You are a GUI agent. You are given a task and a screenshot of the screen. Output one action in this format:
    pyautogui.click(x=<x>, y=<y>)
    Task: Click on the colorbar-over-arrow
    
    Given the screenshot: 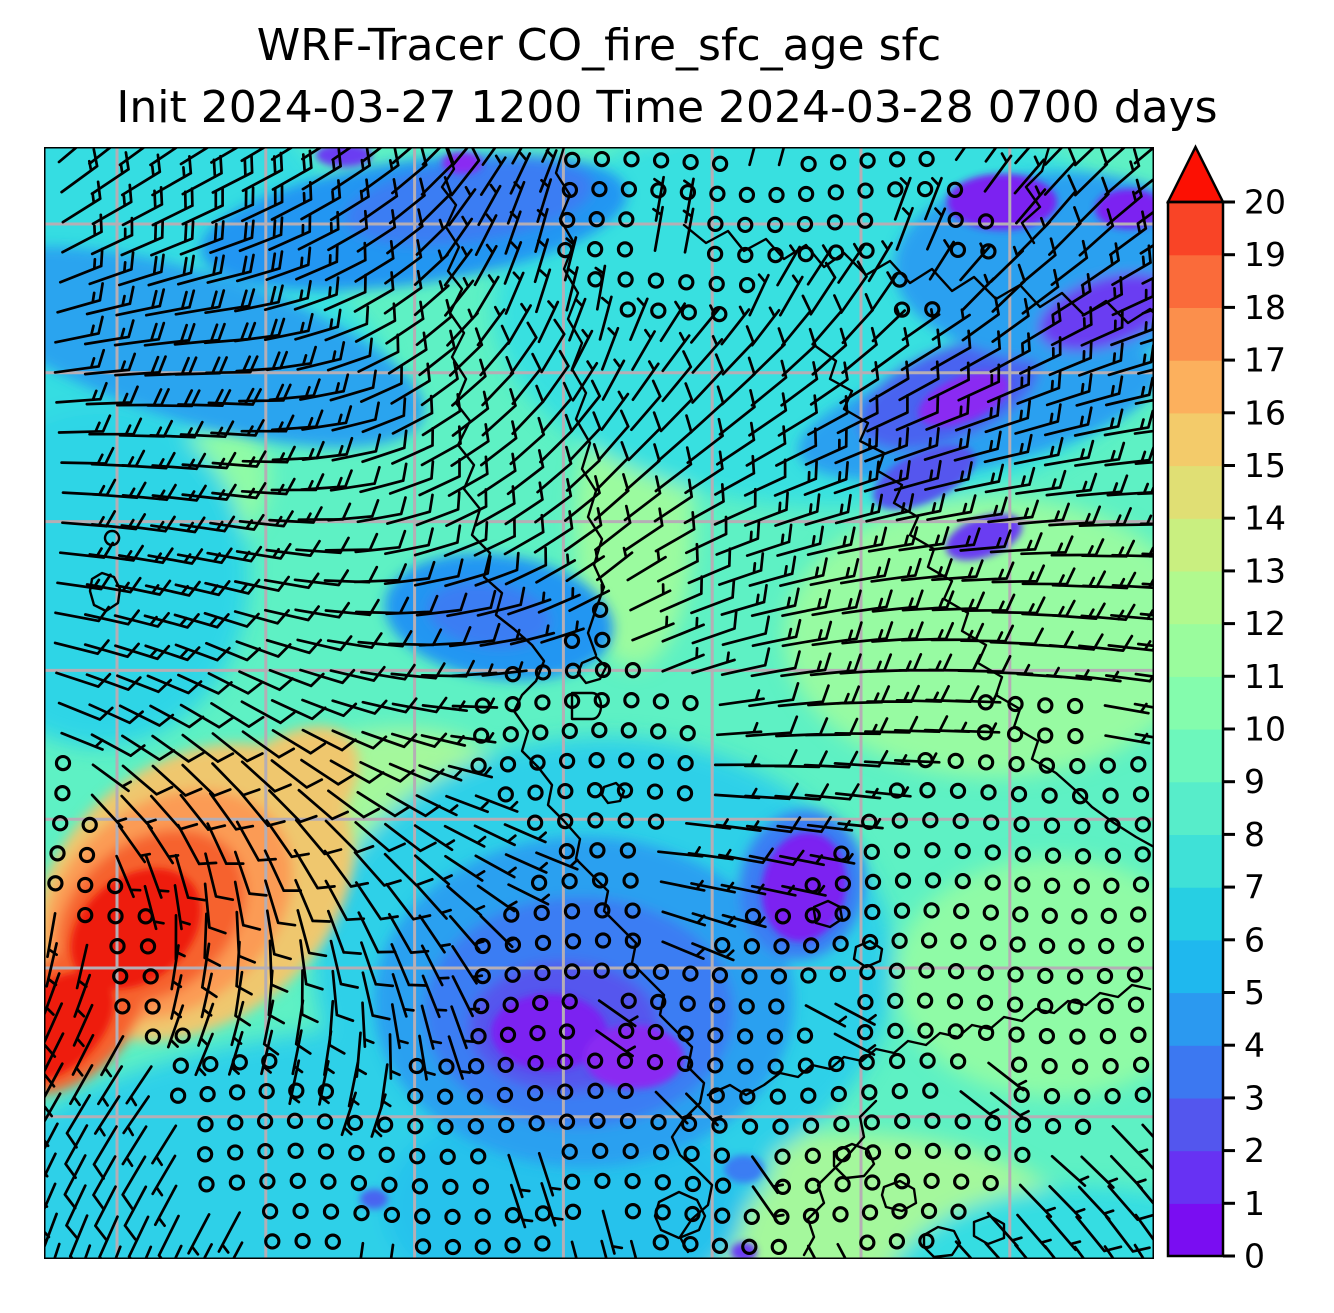 What is the action you would take?
    pyautogui.click(x=1195, y=174)
    